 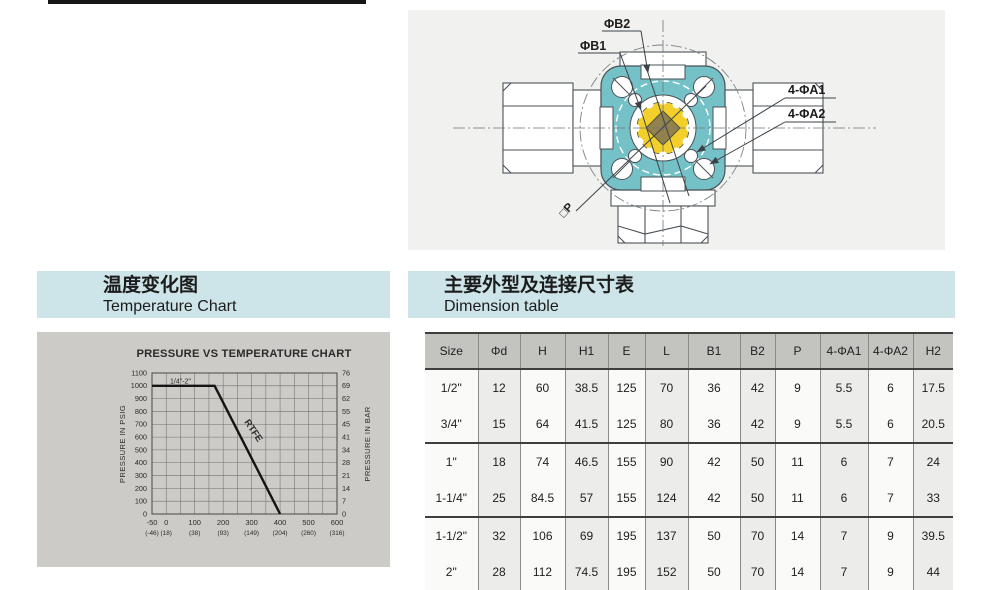 I want to click on dim-label-b1: ΦB1, so click(x=593, y=46).